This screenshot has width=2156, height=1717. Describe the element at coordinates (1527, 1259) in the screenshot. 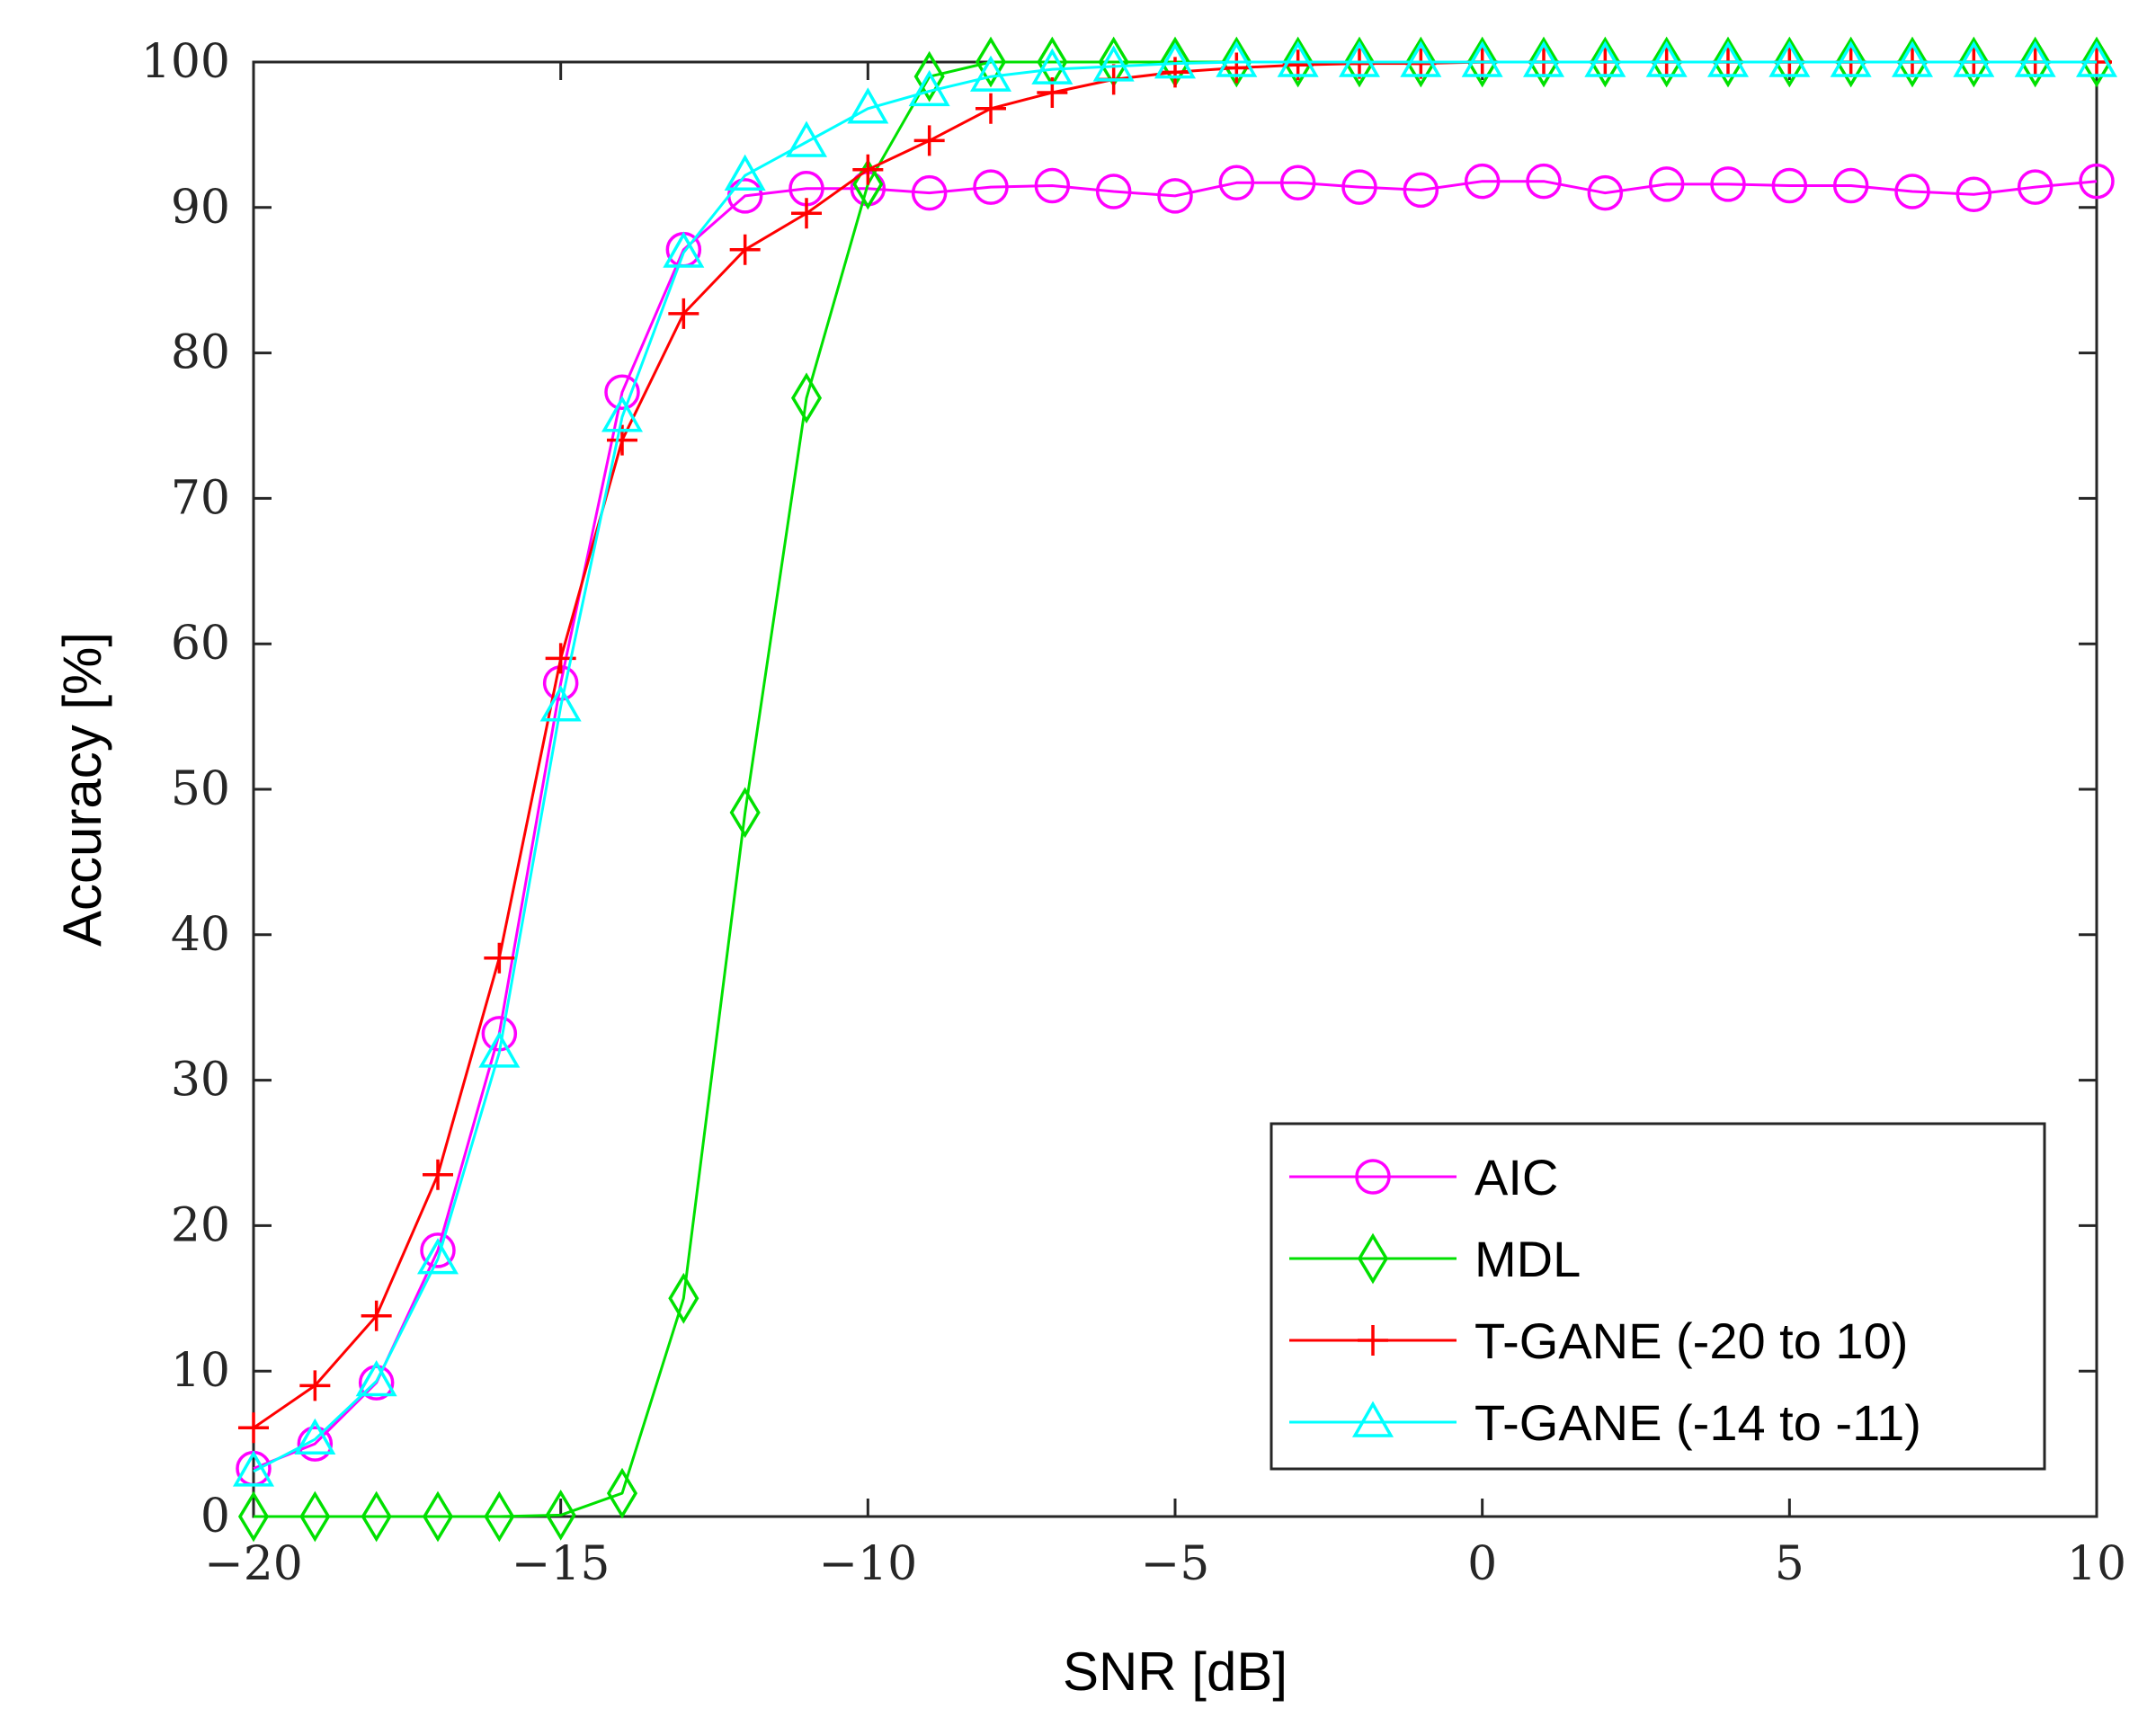

I see `legend-label: MDL` at that location.